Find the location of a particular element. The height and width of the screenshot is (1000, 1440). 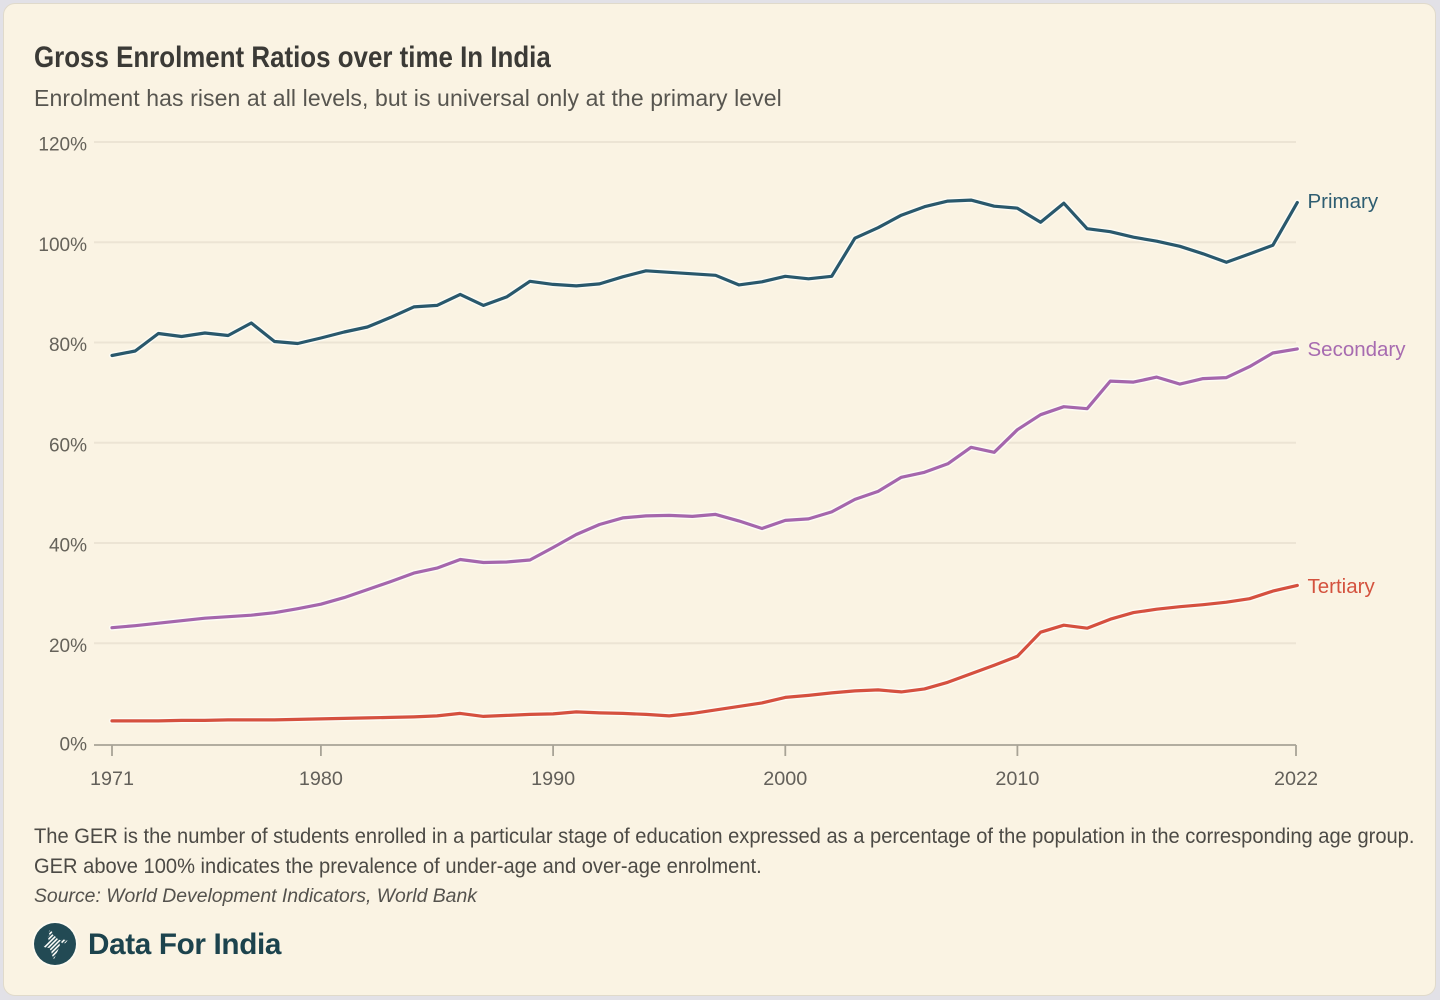

svg-text: 80% is located at coordinates (68, 345).